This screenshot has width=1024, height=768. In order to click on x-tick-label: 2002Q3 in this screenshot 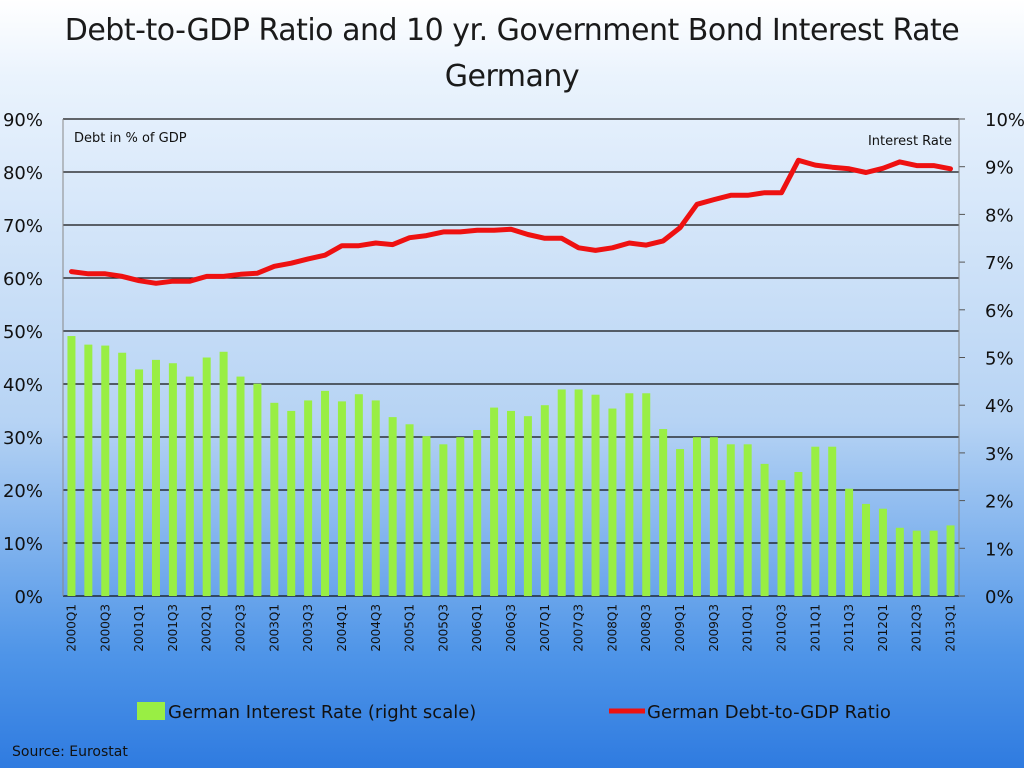, I will do `click(241, 628)`.